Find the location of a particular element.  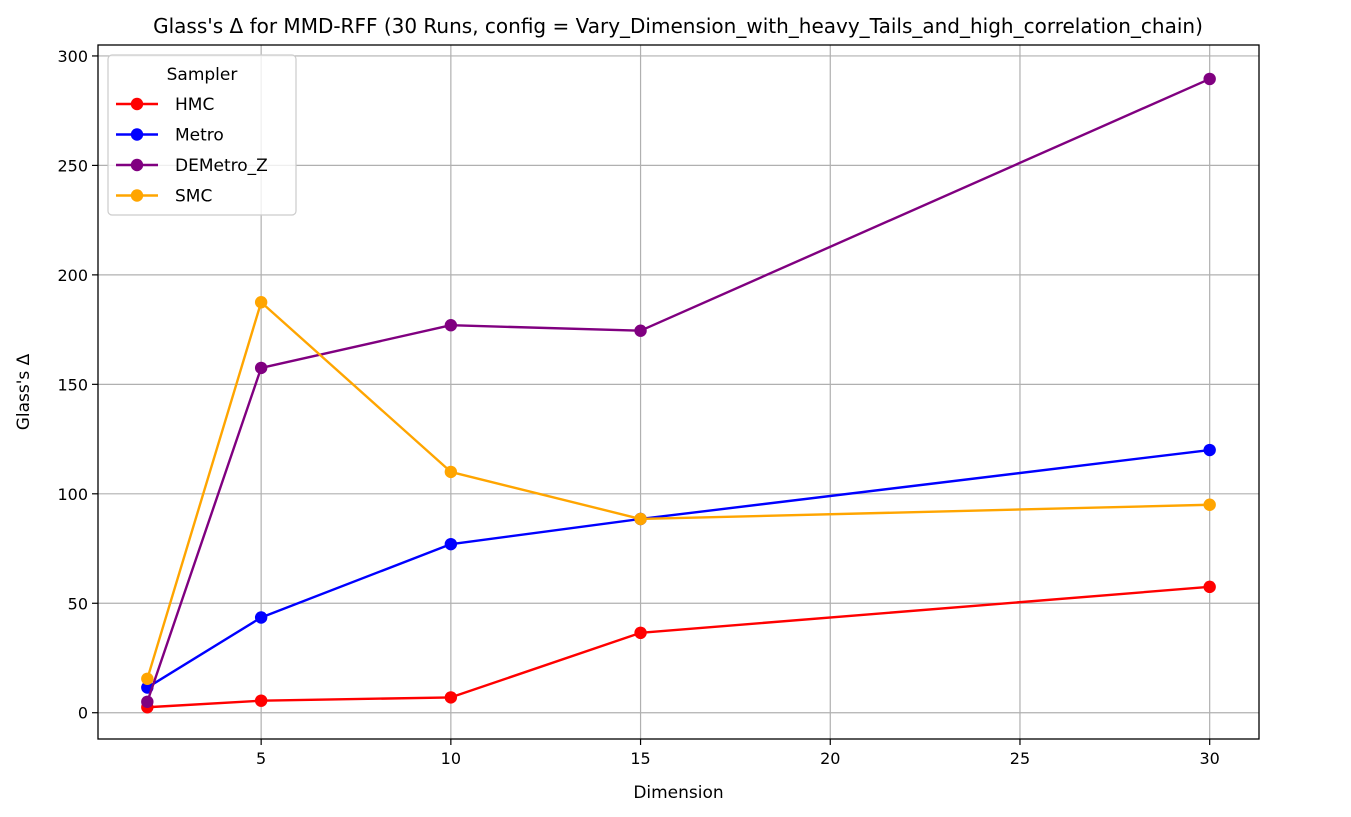

x-tick-label: 5 is located at coordinates (261, 758).